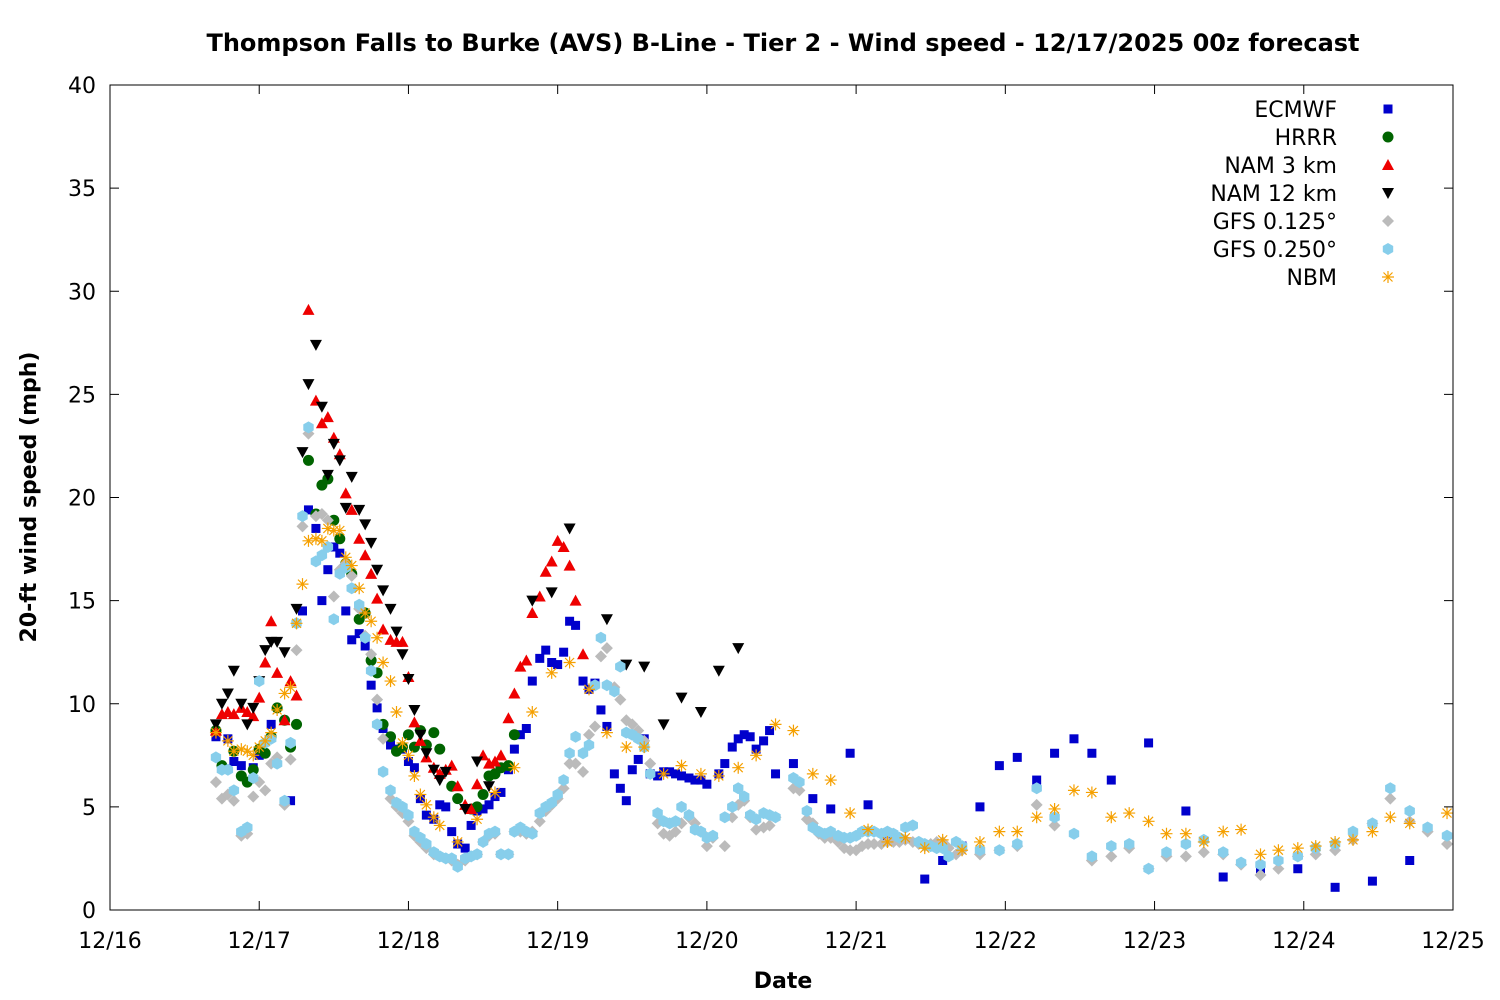 Image resolution: width=1500 pixels, height=1000 pixels. What do you see at coordinates (1311, 278) in the screenshot?
I see `legend-label: NBM` at bounding box center [1311, 278].